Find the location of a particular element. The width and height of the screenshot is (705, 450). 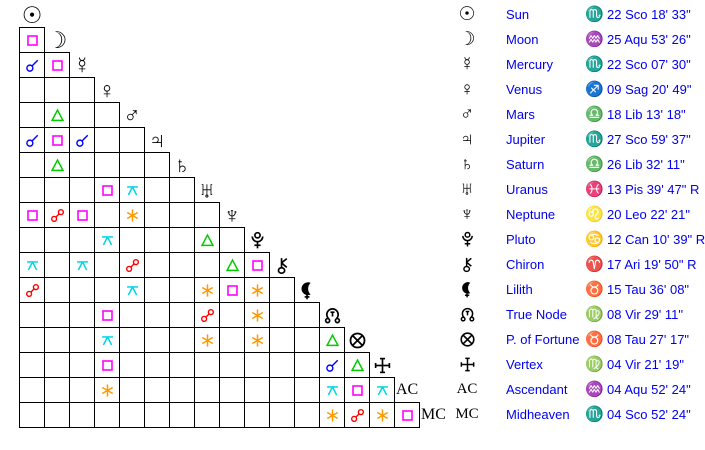

jupiter-glyph-cell: ♃ is located at coordinates (467, 139).